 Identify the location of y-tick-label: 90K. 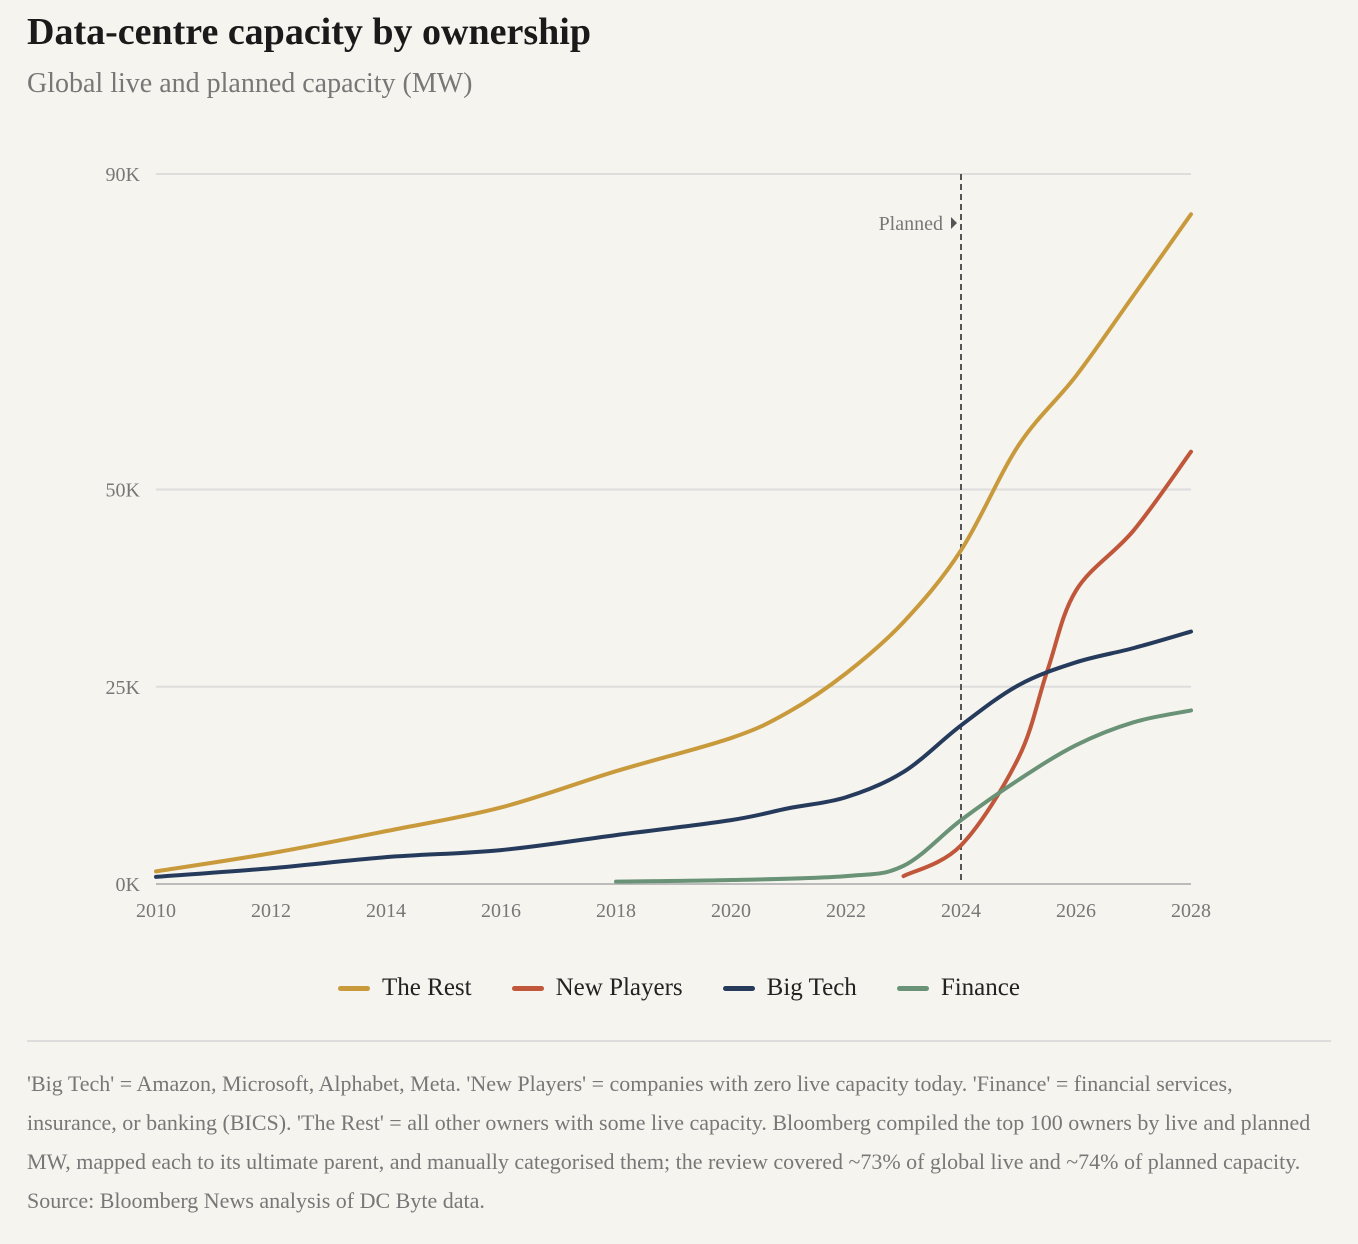
(123, 175).